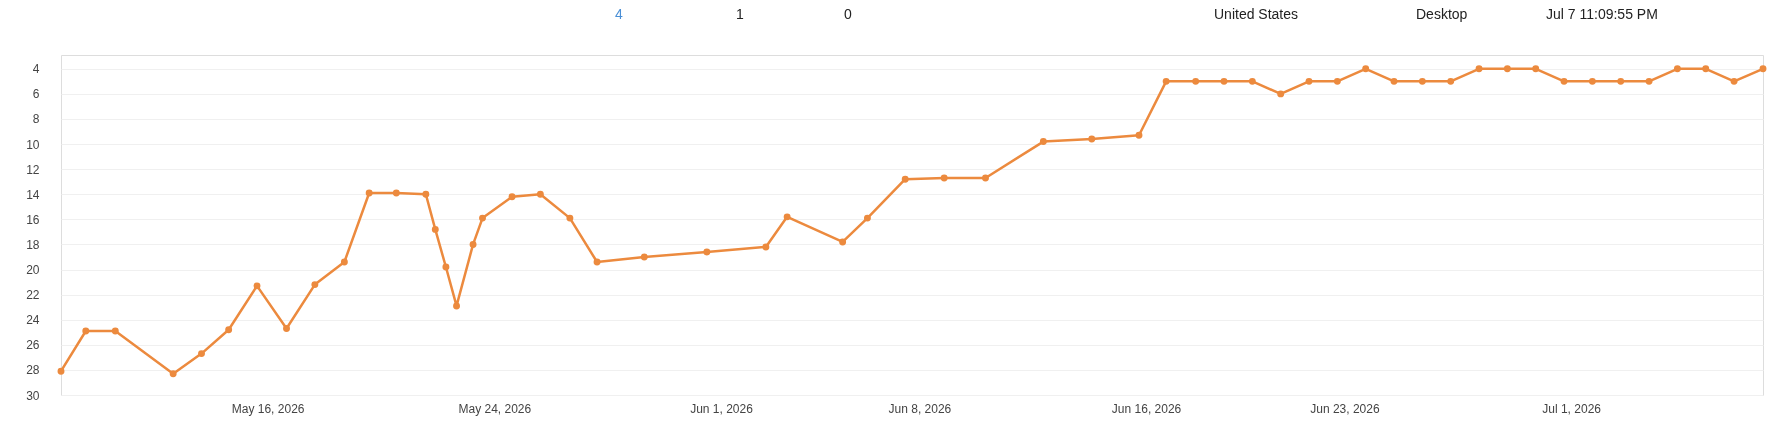 The image size is (1787, 426). Describe the element at coordinates (1602, 14) in the screenshot. I see `text: Jul 7 11:09:55 PM` at that location.